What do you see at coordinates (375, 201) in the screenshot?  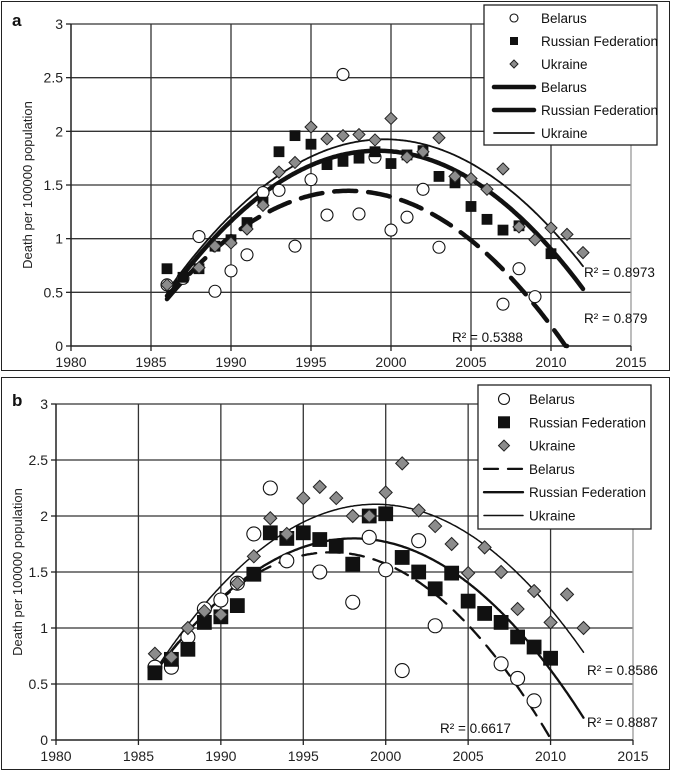 I see `series-ukraine` at bounding box center [375, 201].